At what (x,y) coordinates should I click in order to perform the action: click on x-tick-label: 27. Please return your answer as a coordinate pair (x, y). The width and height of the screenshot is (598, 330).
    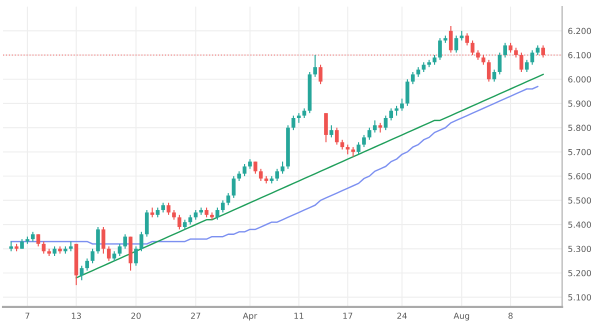
    Looking at the image, I should click on (195, 315).